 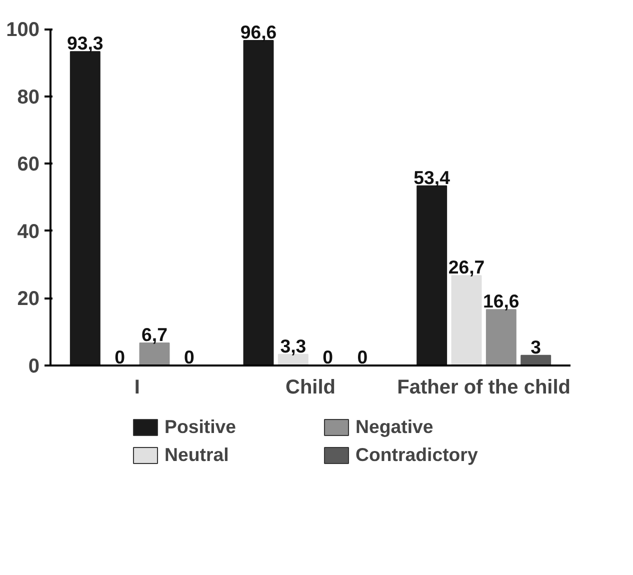 I want to click on data-label: 16,6, so click(x=501, y=301).